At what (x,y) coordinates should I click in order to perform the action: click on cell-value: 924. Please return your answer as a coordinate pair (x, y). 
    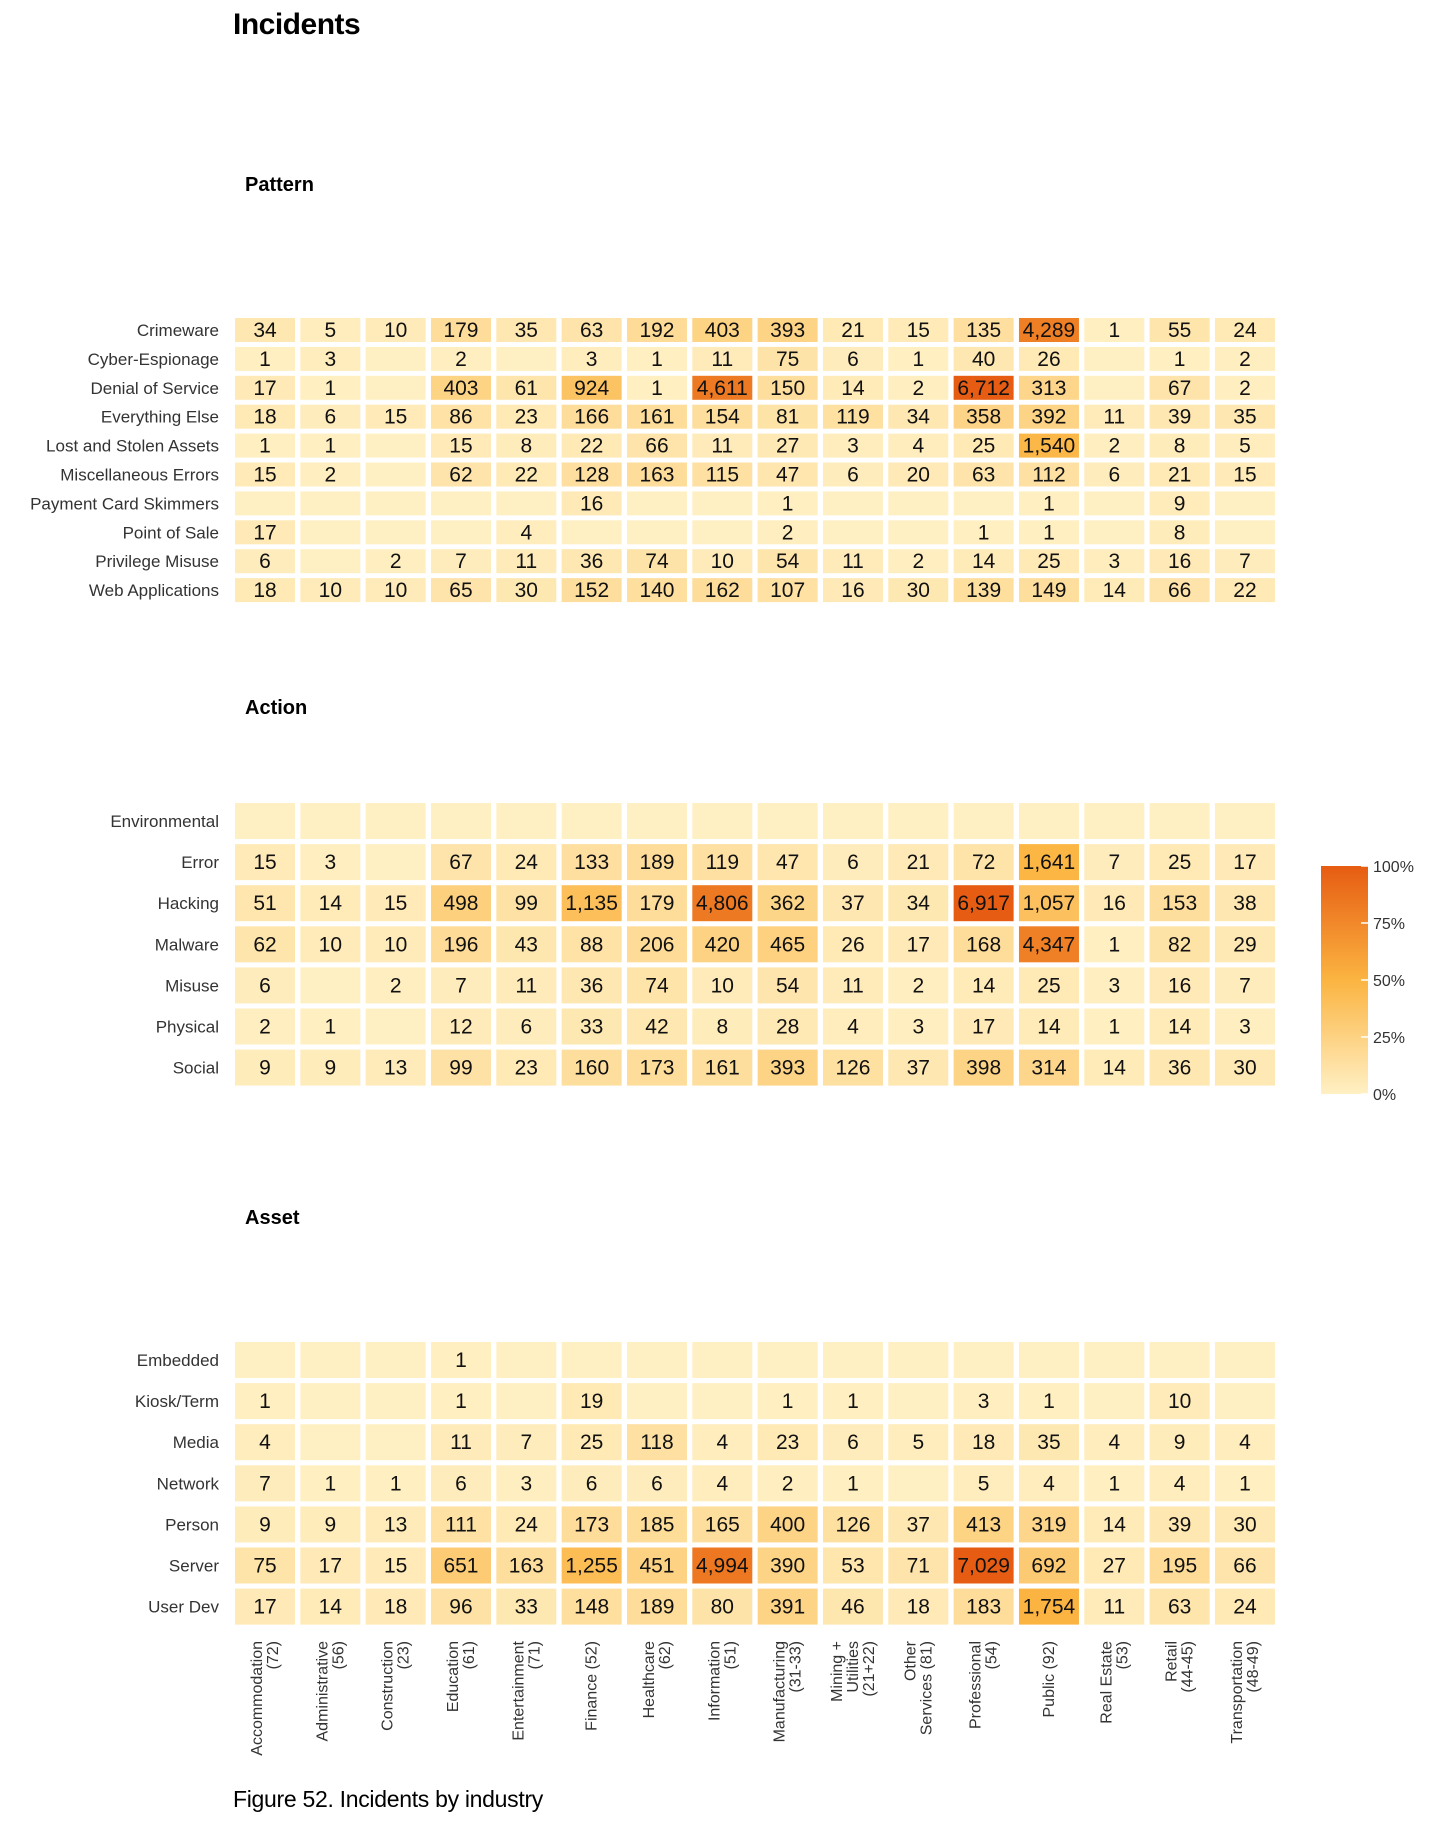
    Looking at the image, I should click on (591, 388).